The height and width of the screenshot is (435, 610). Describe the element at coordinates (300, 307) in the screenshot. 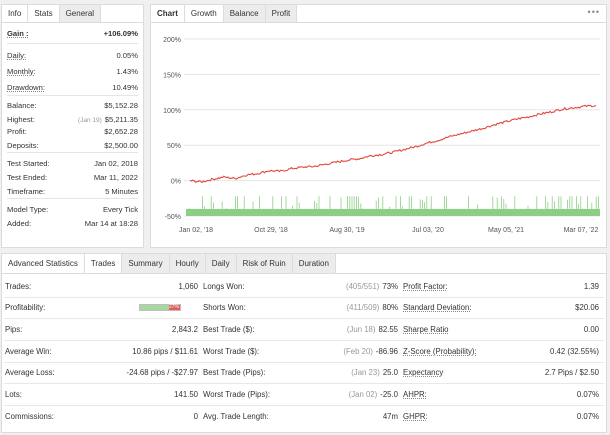

I see `stat-row: Shorts Won: (411/509) 80%` at that location.